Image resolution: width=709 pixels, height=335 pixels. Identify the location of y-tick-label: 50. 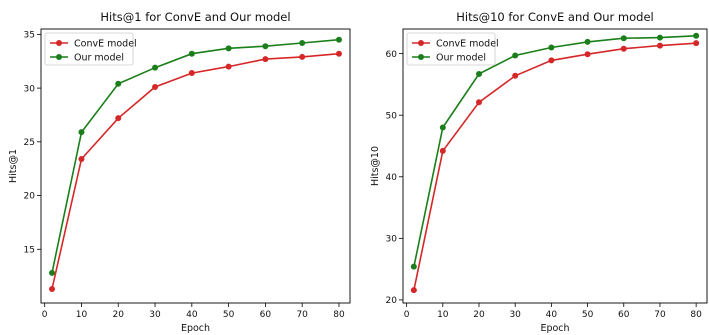
(392, 116).